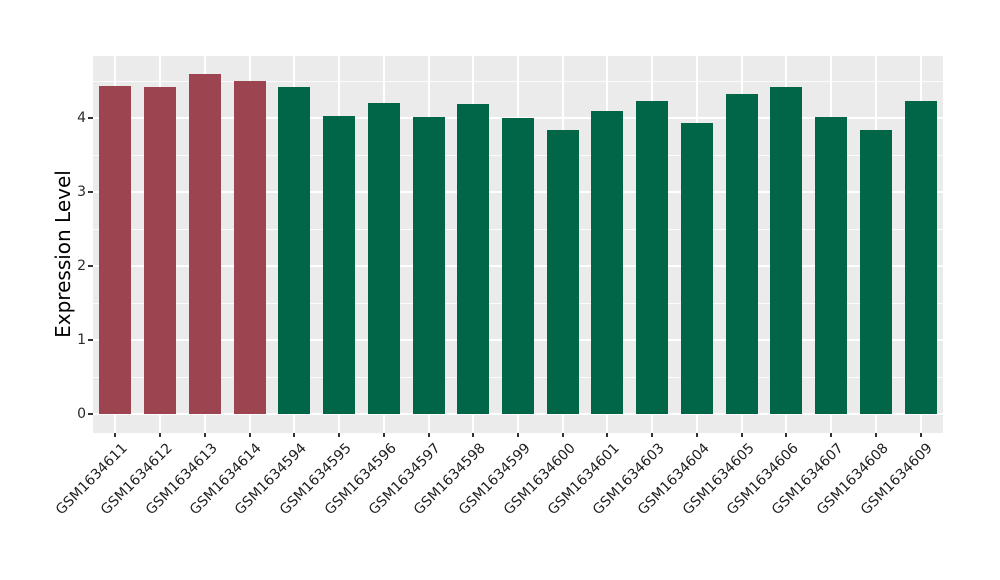 This screenshot has width=1000, height=580. What do you see at coordinates (81, 118) in the screenshot?
I see `y-tick-label: 4` at bounding box center [81, 118].